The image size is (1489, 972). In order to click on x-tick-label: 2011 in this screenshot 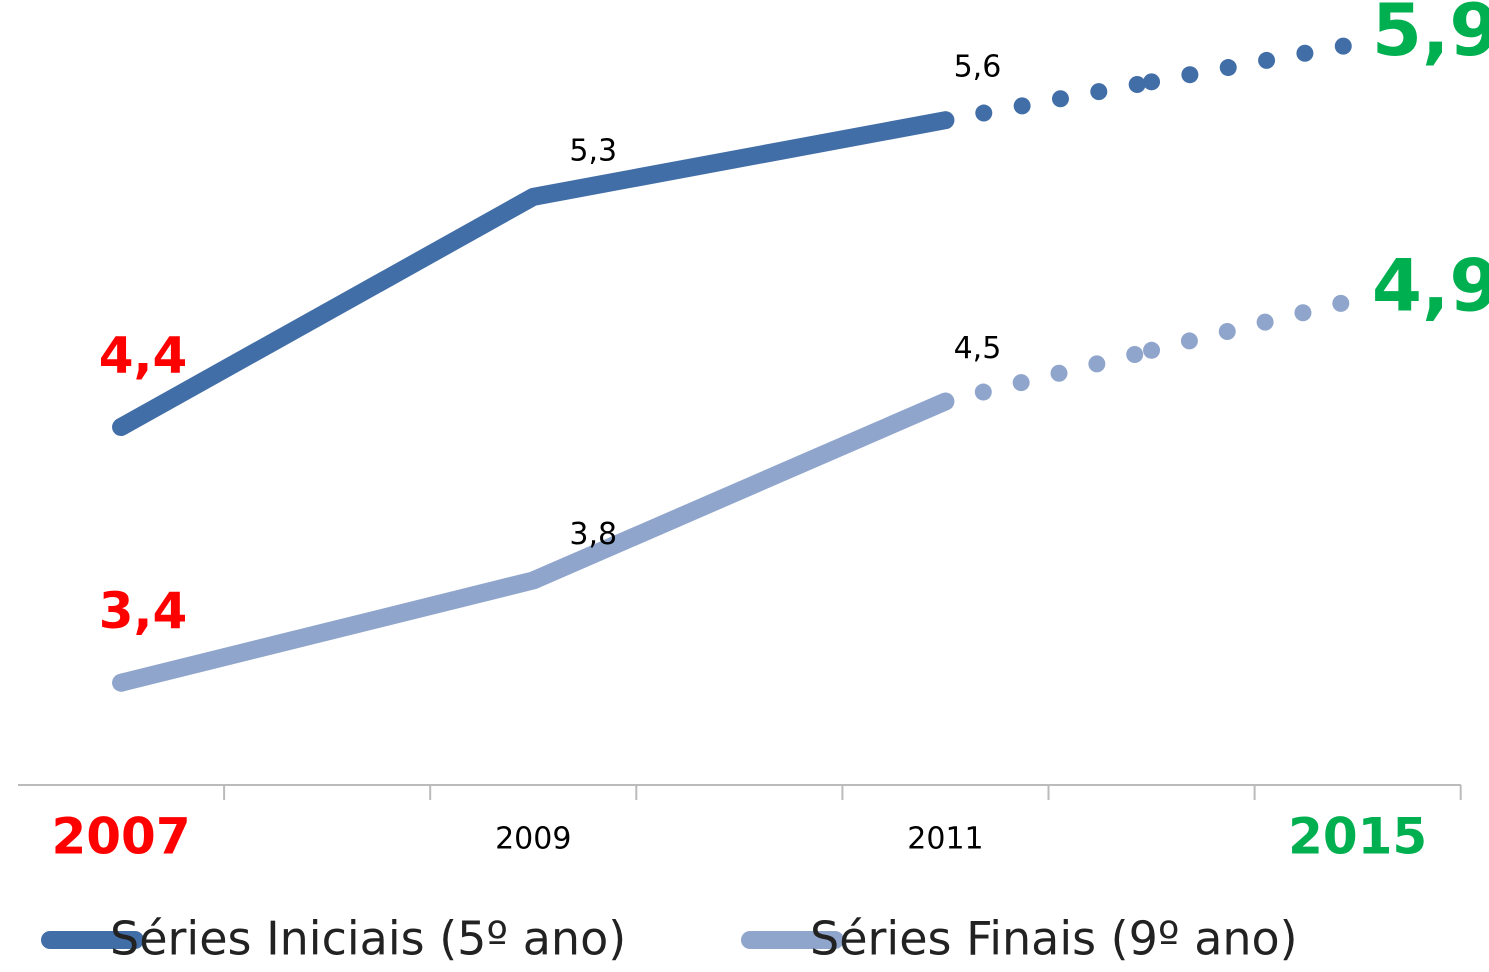, I will do `click(945, 839)`.